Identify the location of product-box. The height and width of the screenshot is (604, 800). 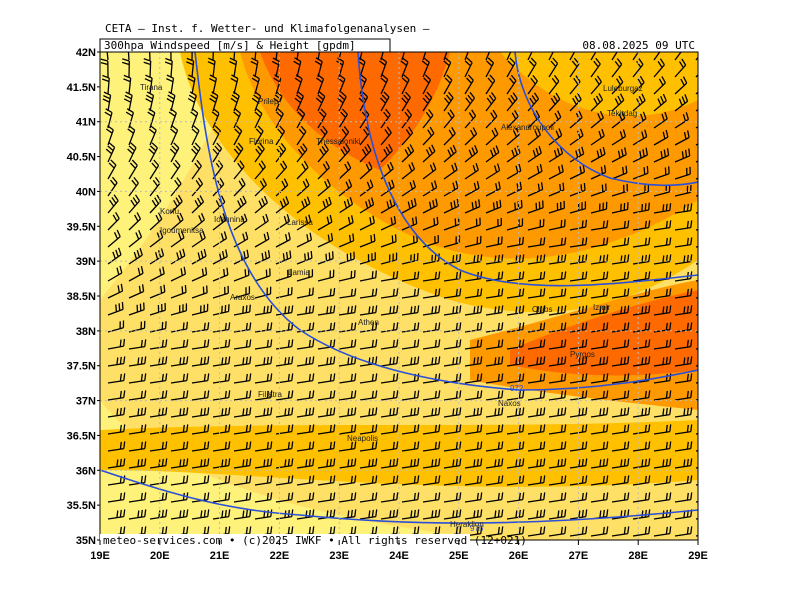
(245, 45).